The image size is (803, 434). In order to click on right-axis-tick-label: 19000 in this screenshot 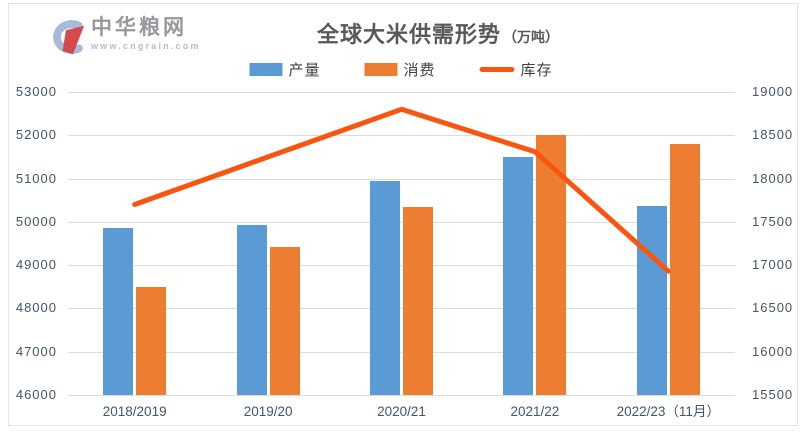, I will do `click(773, 91)`.